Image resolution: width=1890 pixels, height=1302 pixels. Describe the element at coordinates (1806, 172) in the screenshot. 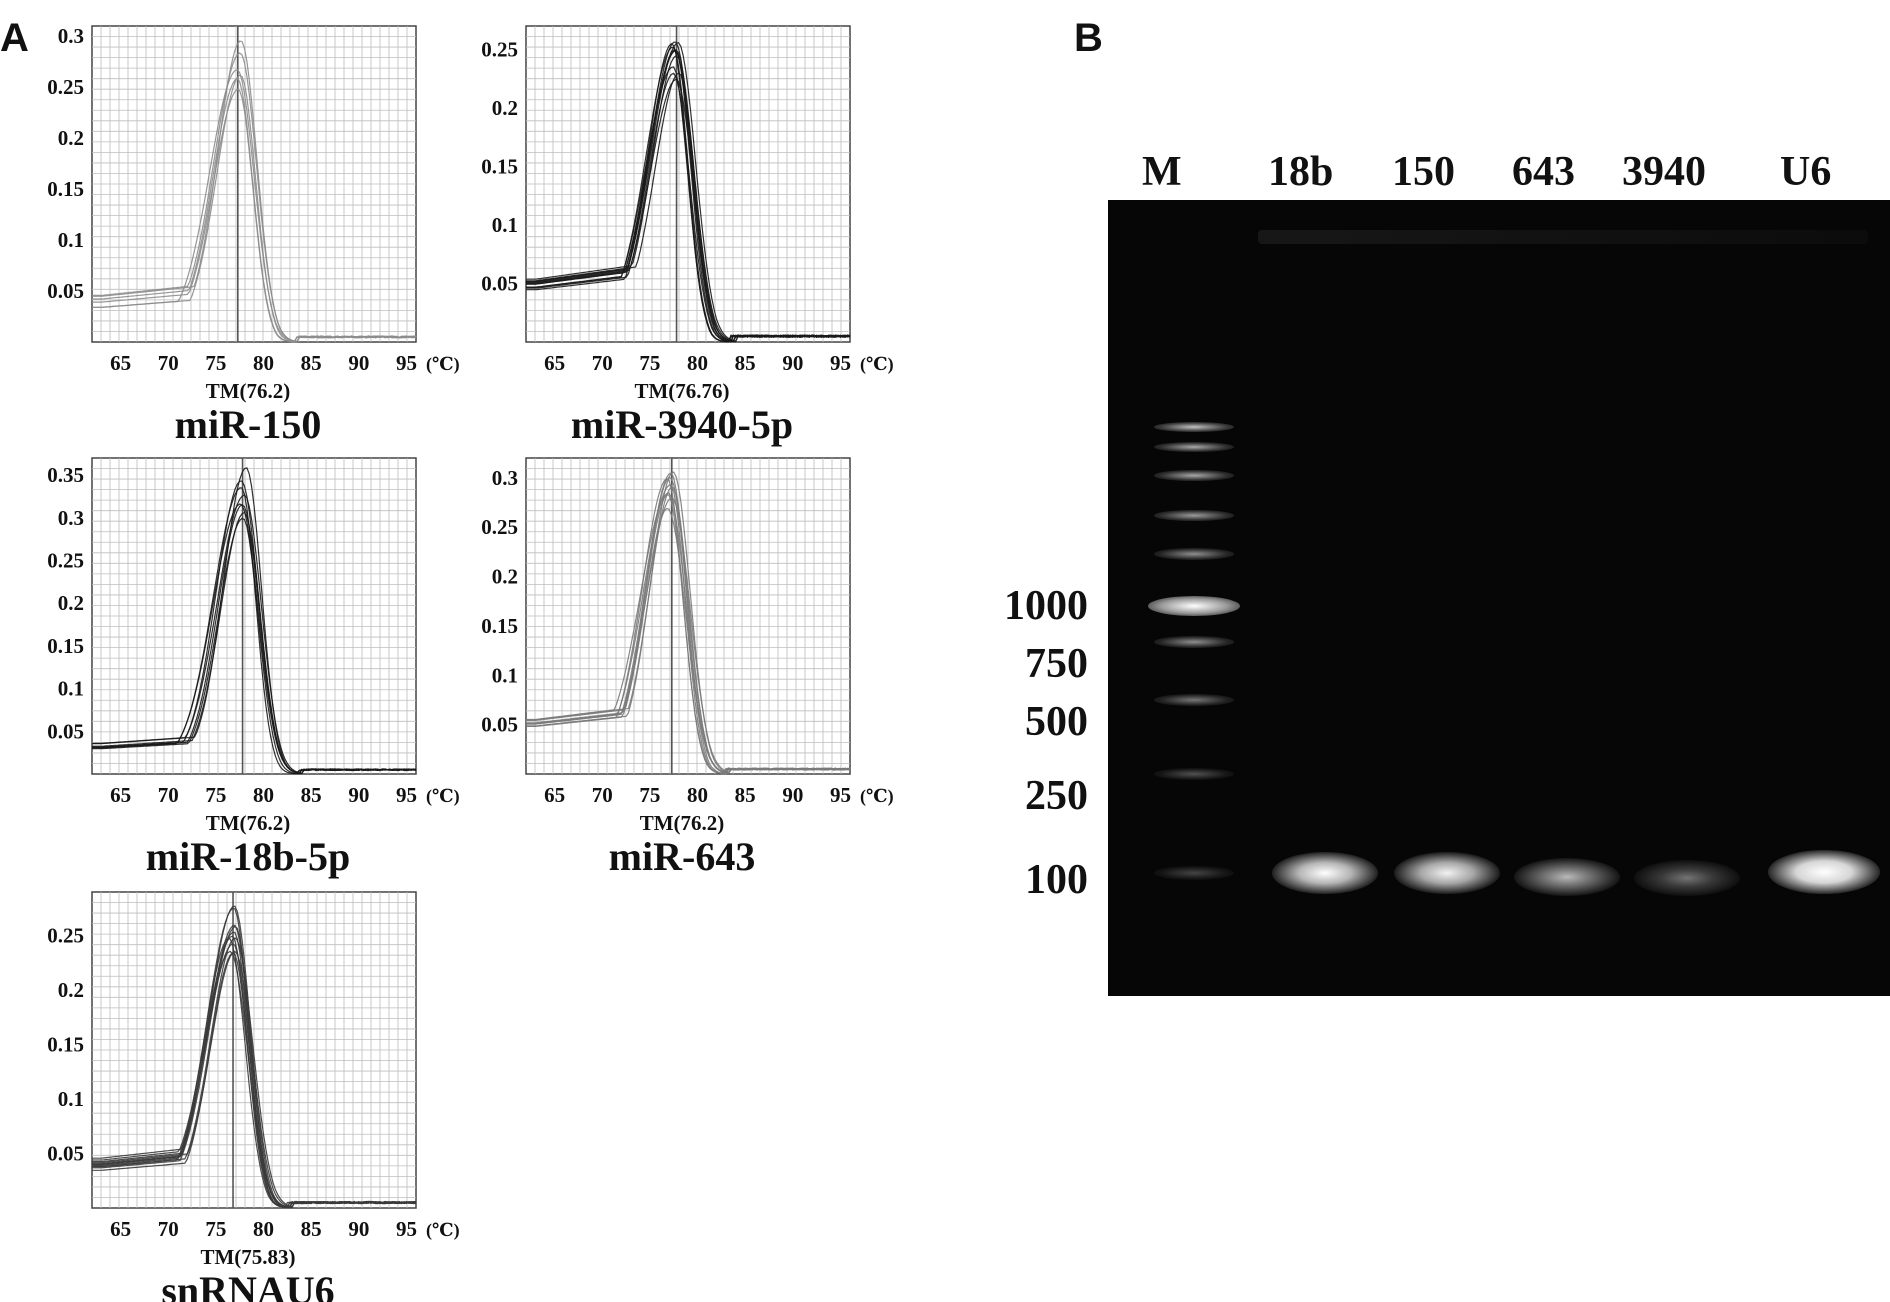

I see `lane-label-u6: U6` at that location.